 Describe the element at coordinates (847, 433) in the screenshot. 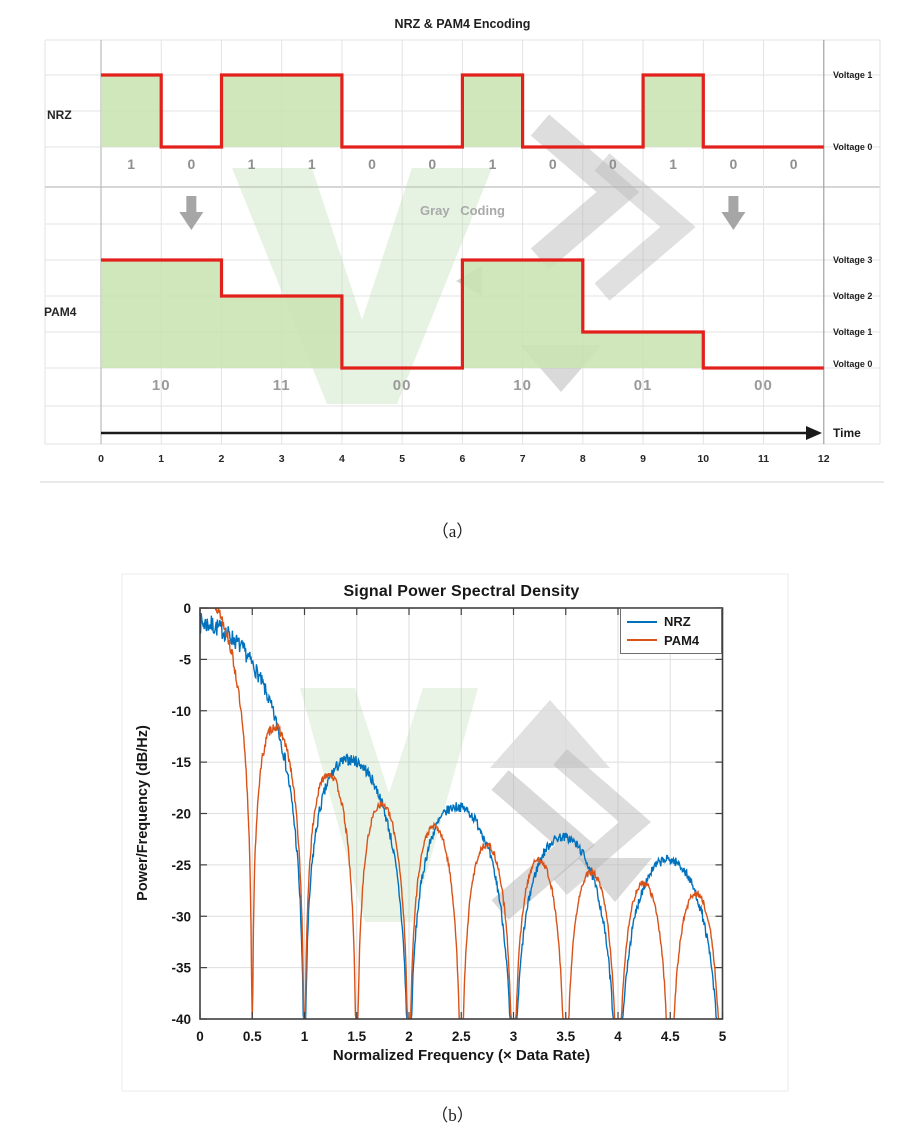

I see `time-axis-label: Time` at that location.